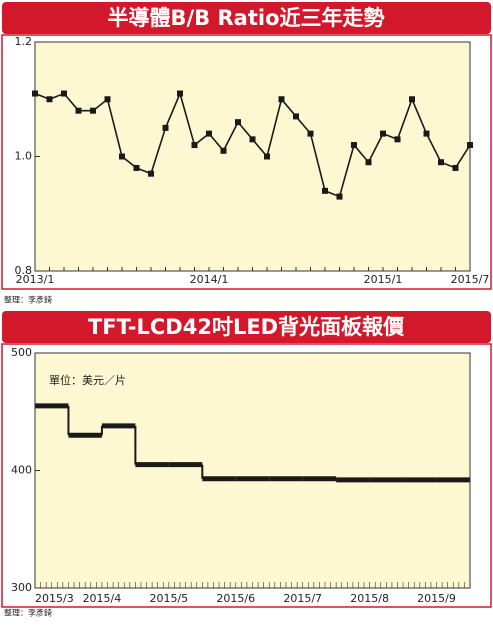 This screenshot has width=493, height=625. I want to click on unit-label: 單位：美元／片, so click(87, 380).